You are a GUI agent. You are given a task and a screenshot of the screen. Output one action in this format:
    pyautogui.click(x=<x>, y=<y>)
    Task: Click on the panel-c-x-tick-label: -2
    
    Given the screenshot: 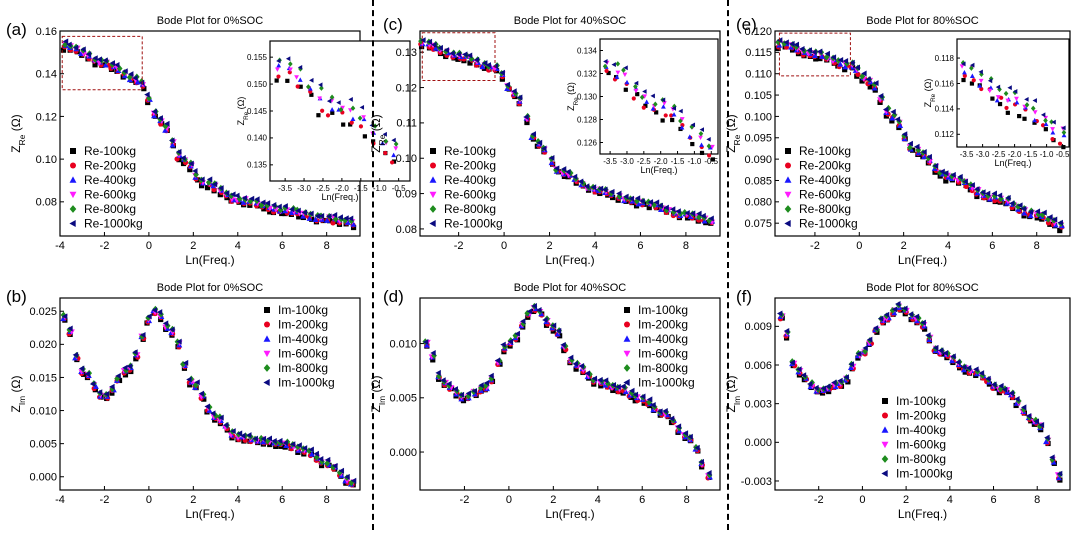 What is the action you would take?
    pyautogui.click(x=459, y=246)
    